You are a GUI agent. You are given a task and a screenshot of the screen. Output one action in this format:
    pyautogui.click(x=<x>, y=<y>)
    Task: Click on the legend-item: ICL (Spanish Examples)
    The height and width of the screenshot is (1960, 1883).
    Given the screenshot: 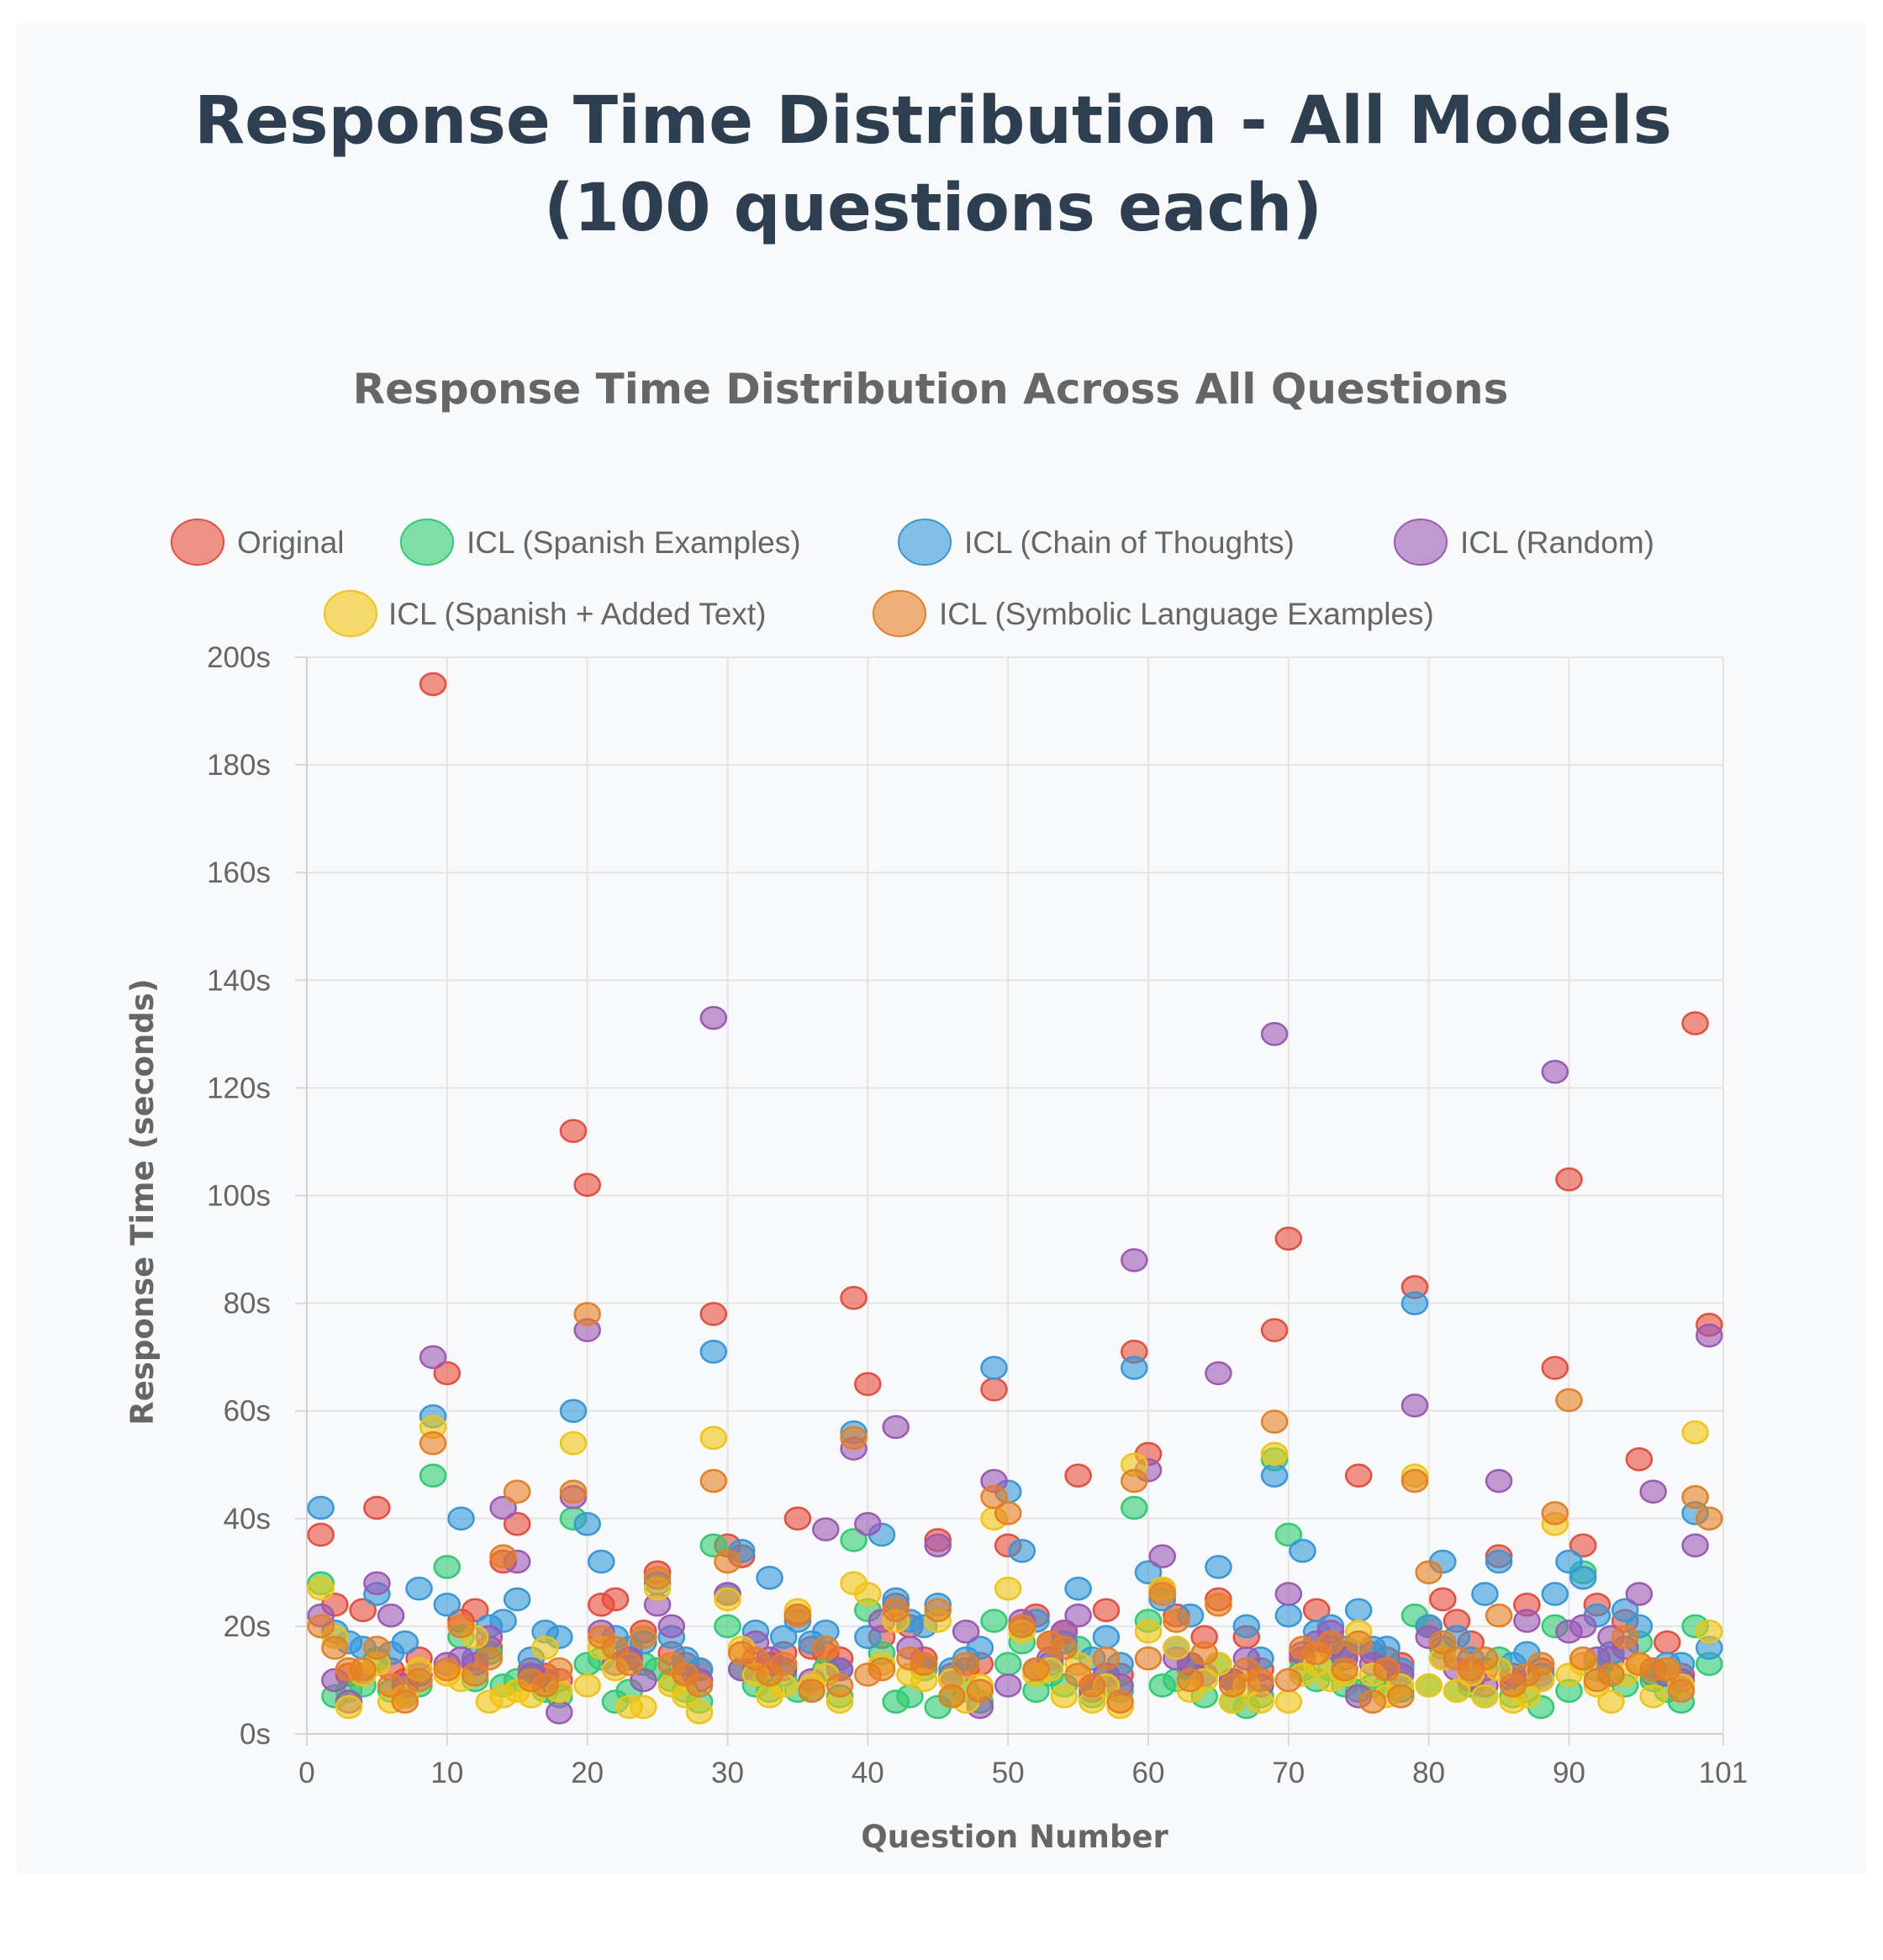 What is the action you would take?
    pyautogui.click(x=600, y=542)
    